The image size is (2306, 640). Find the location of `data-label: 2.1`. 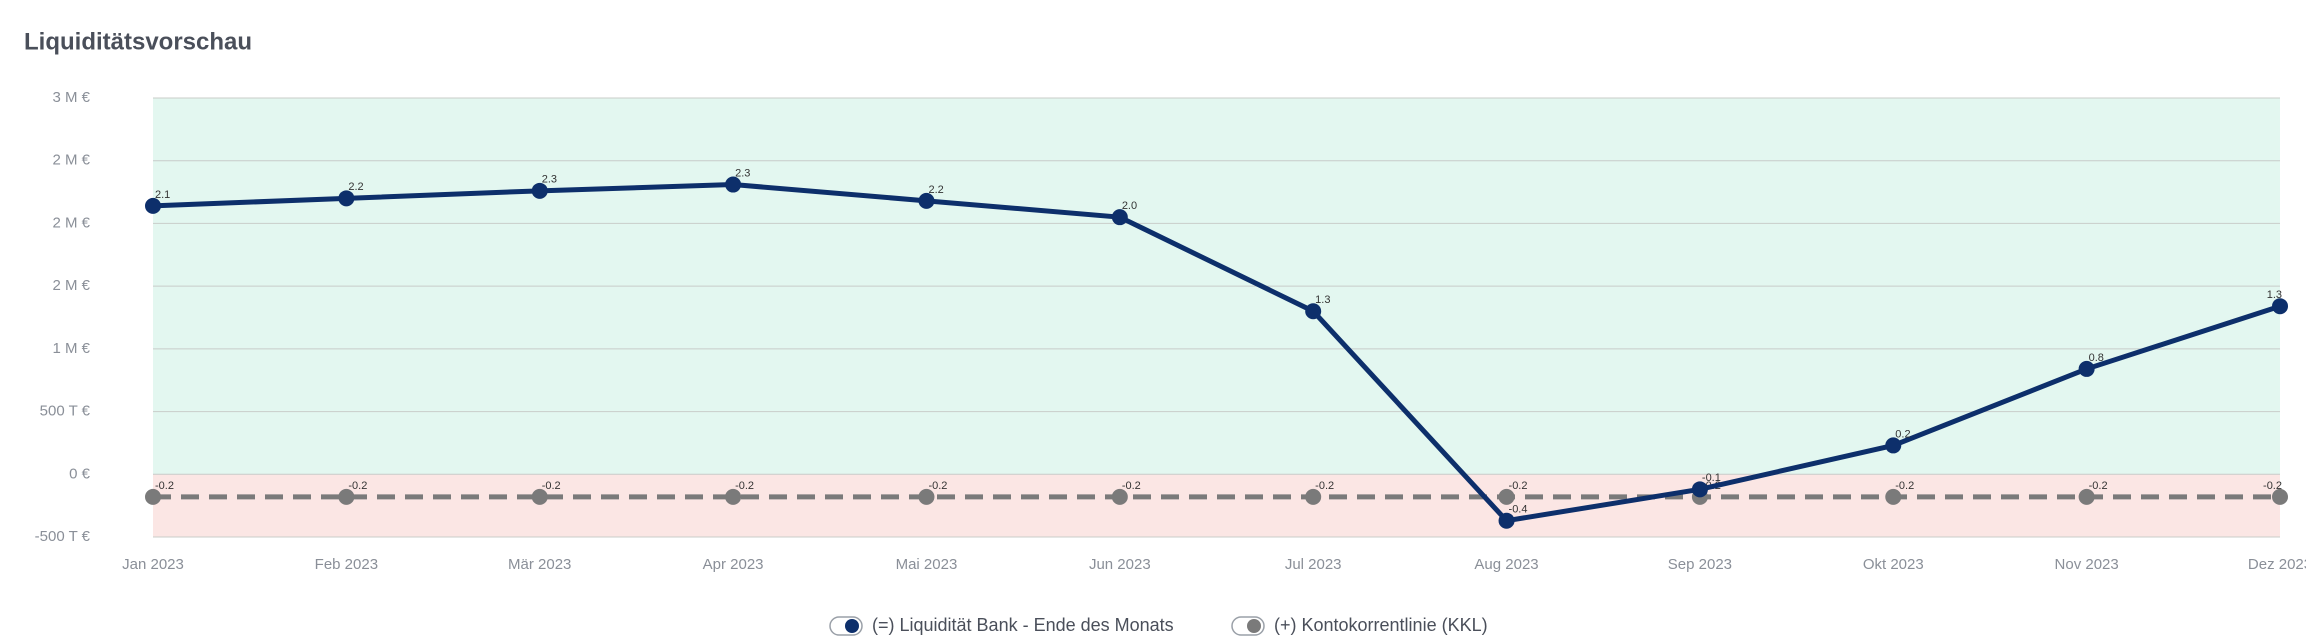

data-label: 2.1 is located at coordinates (162, 195).